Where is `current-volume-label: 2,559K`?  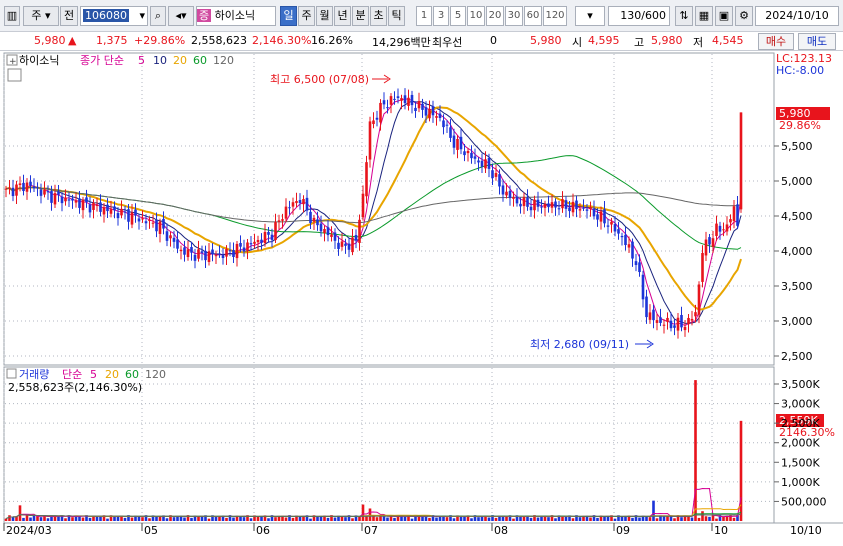 current-volume-label: 2,559K is located at coordinates (798, 420).